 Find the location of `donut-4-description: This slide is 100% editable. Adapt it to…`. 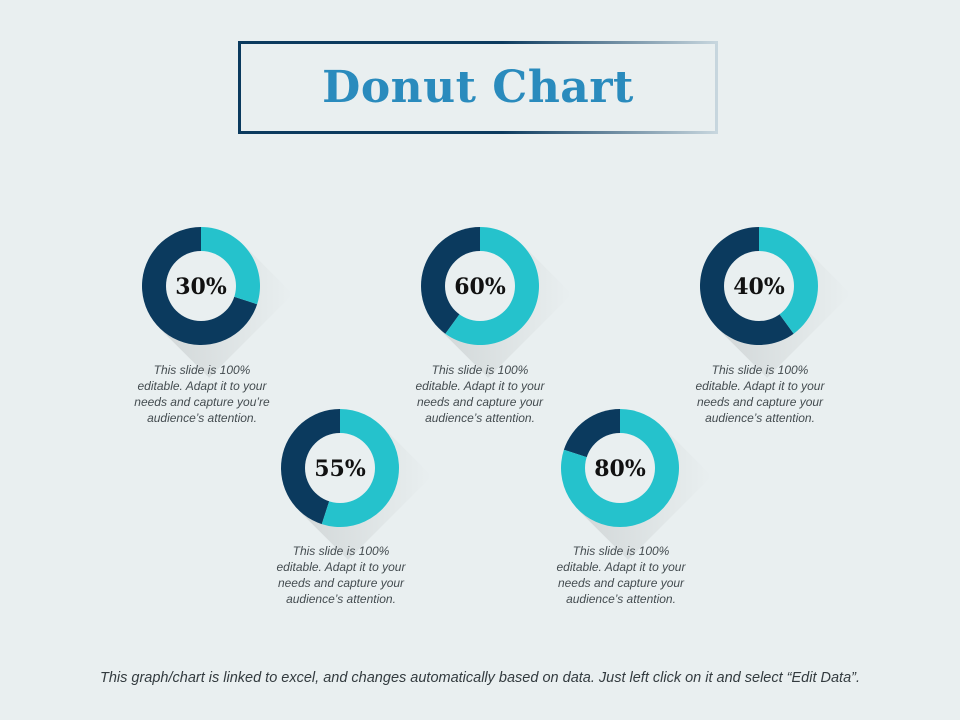

donut-4-description: This slide is 100% editable. Adapt it to… is located at coordinates (341, 575).